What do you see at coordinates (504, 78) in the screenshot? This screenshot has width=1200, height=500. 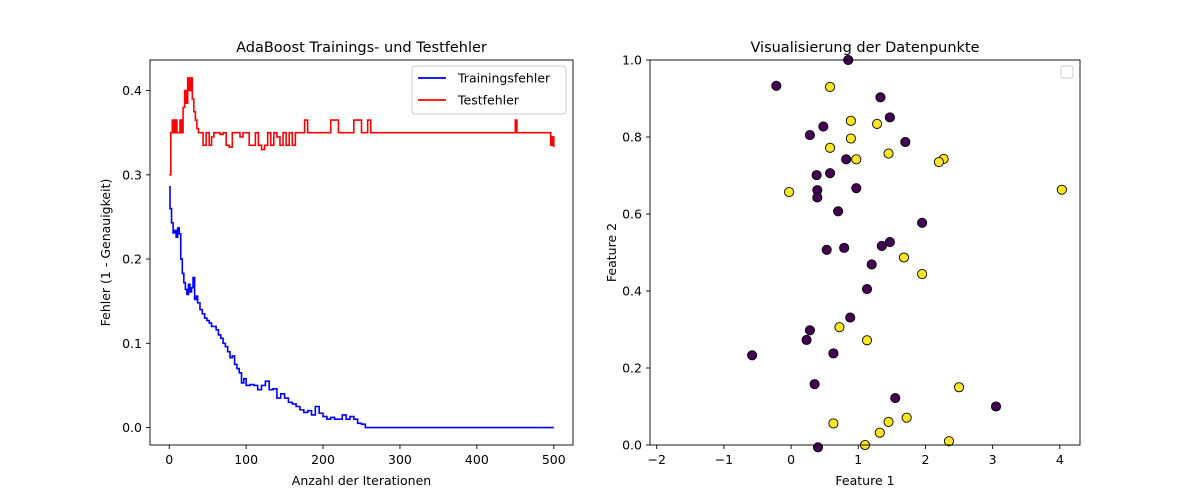 I see `legend-label-trainingsfehler: Trainingsfehler` at bounding box center [504, 78].